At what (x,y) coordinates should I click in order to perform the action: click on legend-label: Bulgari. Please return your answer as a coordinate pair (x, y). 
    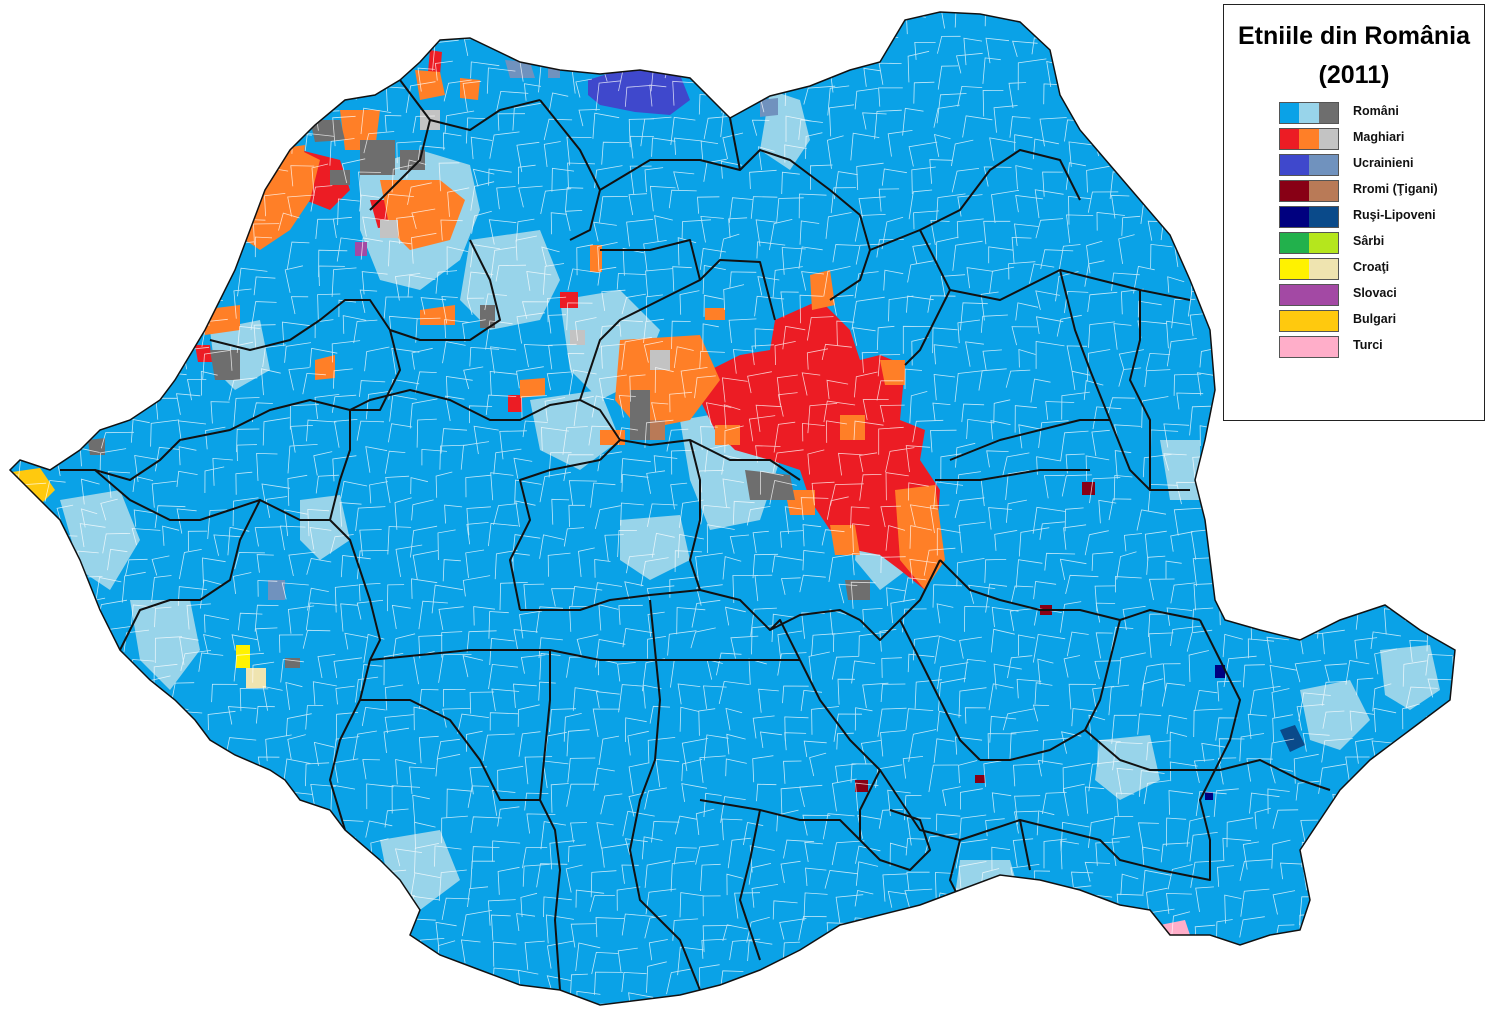
    Looking at the image, I should click on (1375, 319).